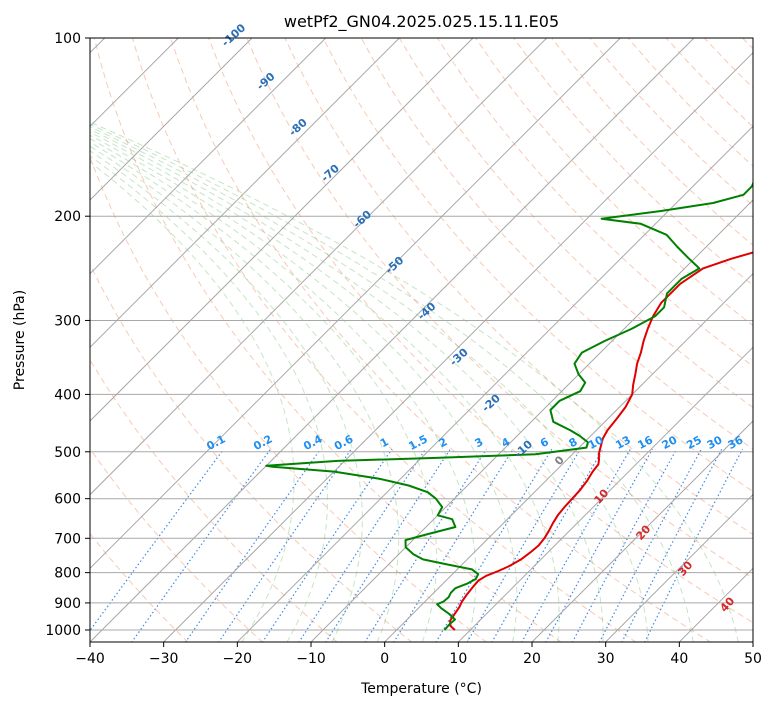  I want to click on mixing-ratio-label: 16, so click(645, 442).